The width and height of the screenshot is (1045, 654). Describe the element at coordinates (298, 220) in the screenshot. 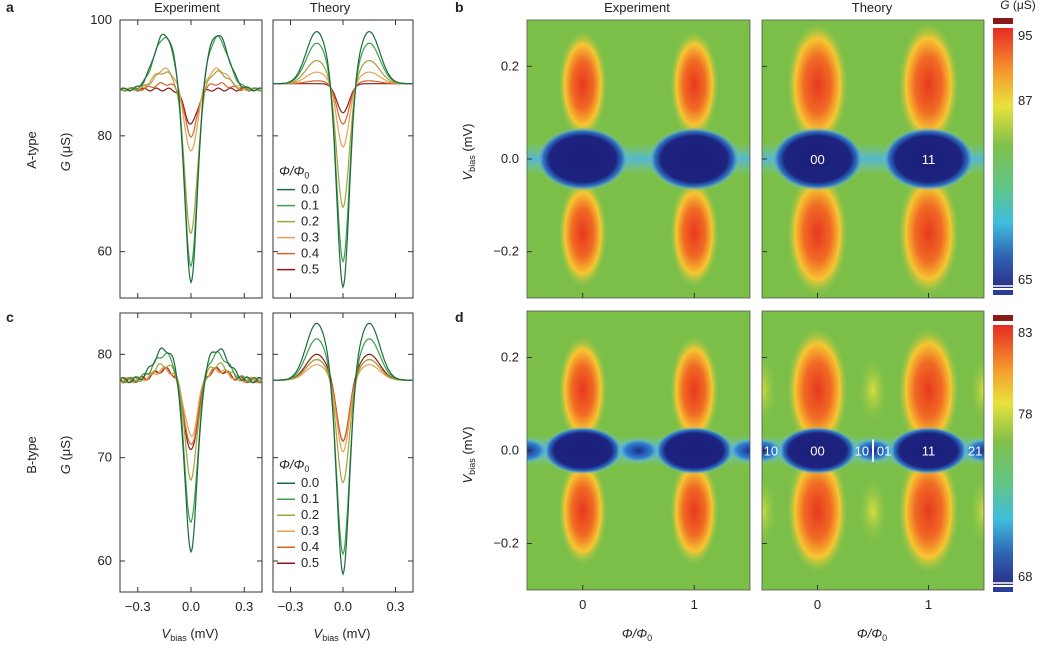

I see `legend: Φ/Φ00.00.10.20.30.40.5` at that location.